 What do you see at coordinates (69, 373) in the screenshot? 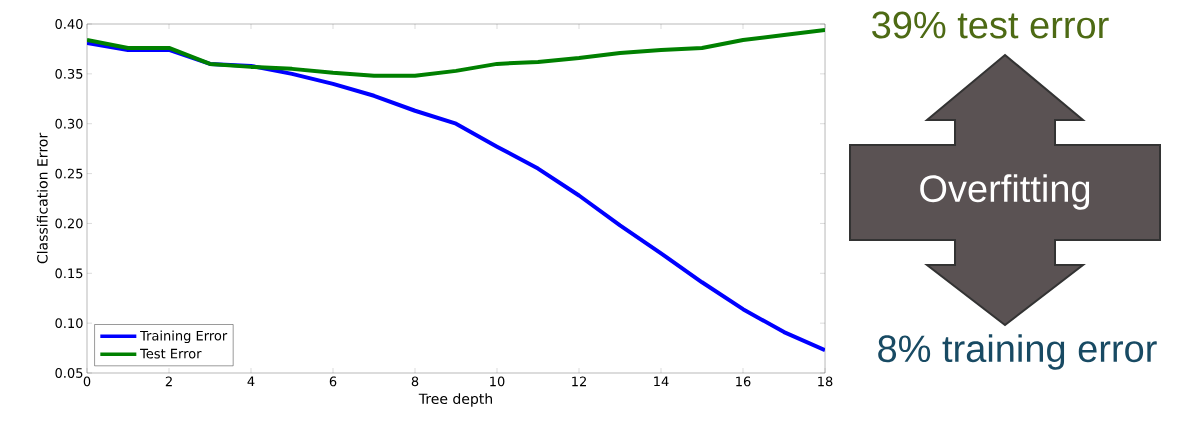
I see `y-tick-label: 0.05` at bounding box center [69, 373].